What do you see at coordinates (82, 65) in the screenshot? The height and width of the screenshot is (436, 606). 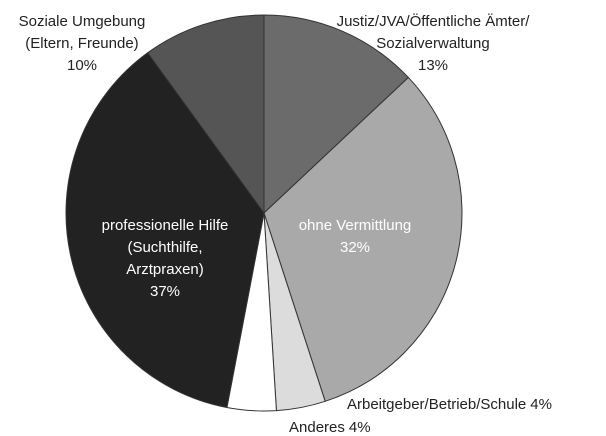 I see `slice-value-label: 10%` at bounding box center [82, 65].